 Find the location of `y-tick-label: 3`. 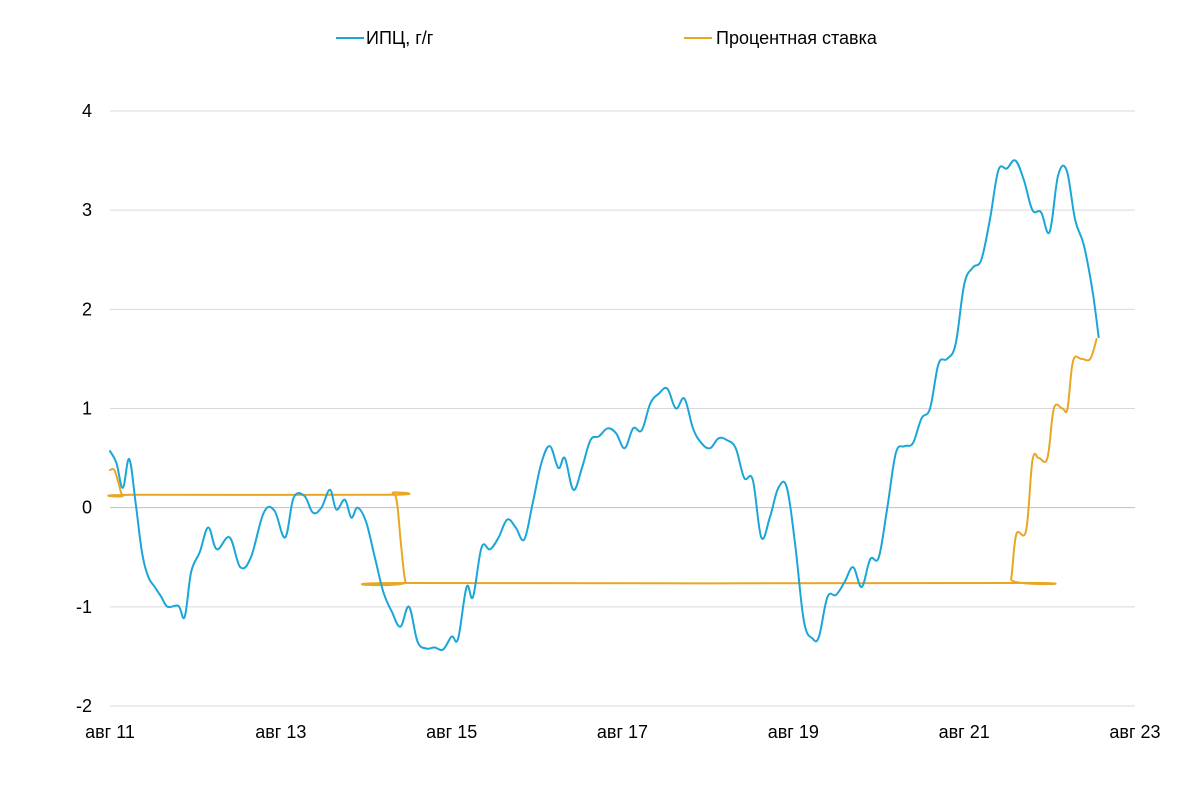

y-tick-label: 3 is located at coordinates (87, 210).